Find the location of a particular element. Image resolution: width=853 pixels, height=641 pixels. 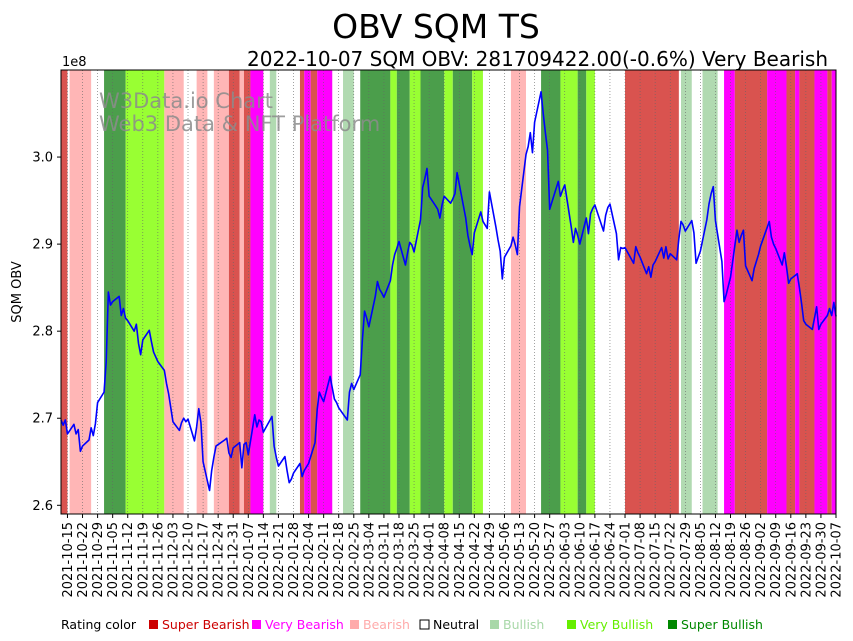

x-tick-label: 2022-04-29 is located at coordinates (490, 560).